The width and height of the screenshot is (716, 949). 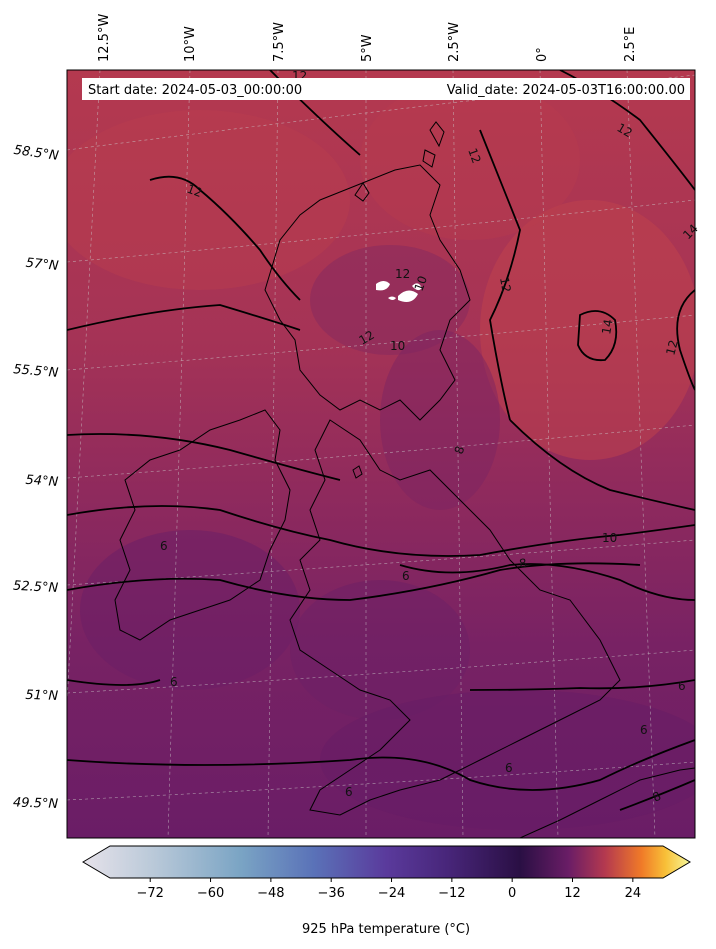 What do you see at coordinates (195, 90) in the screenshot?
I see `start-date-text: Start date: 2024-05-03_00:00:00` at bounding box center [195, 90].